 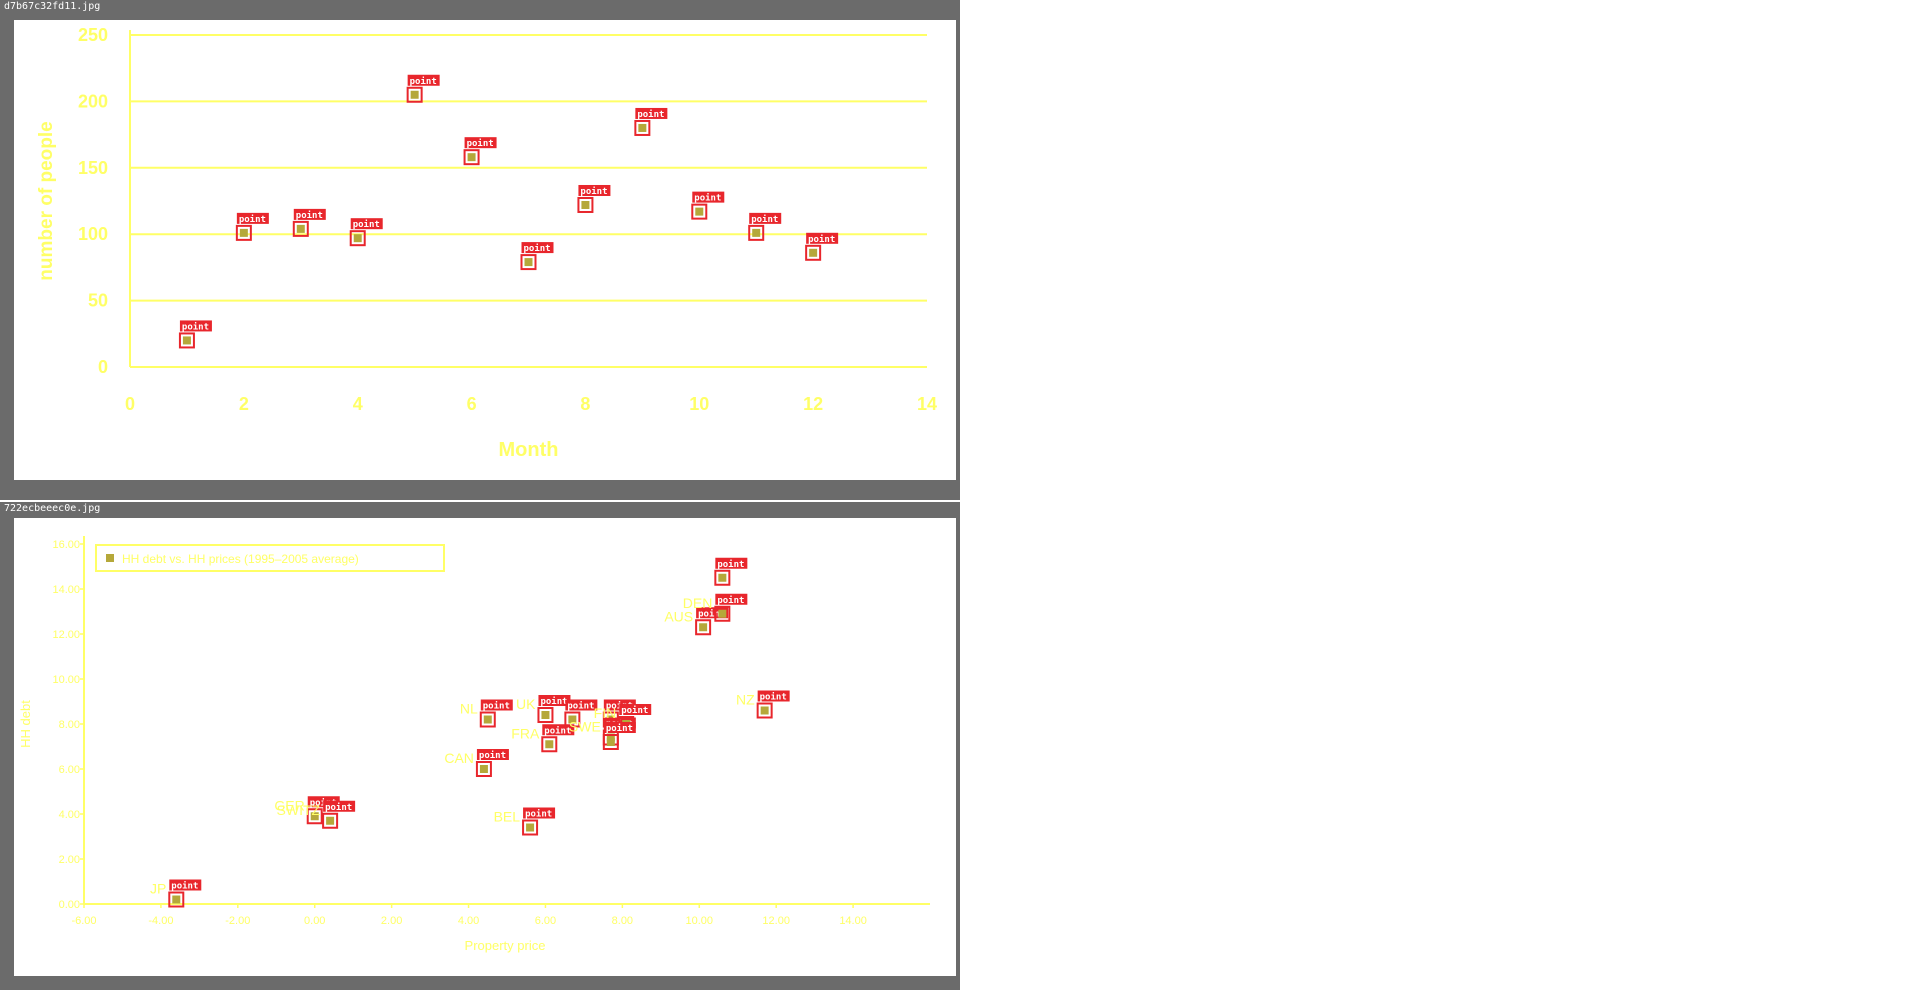 What do you see at coordinates (469, 709) in the screenshot?
I see `country-label: NL` at bounding box center [469, 709].